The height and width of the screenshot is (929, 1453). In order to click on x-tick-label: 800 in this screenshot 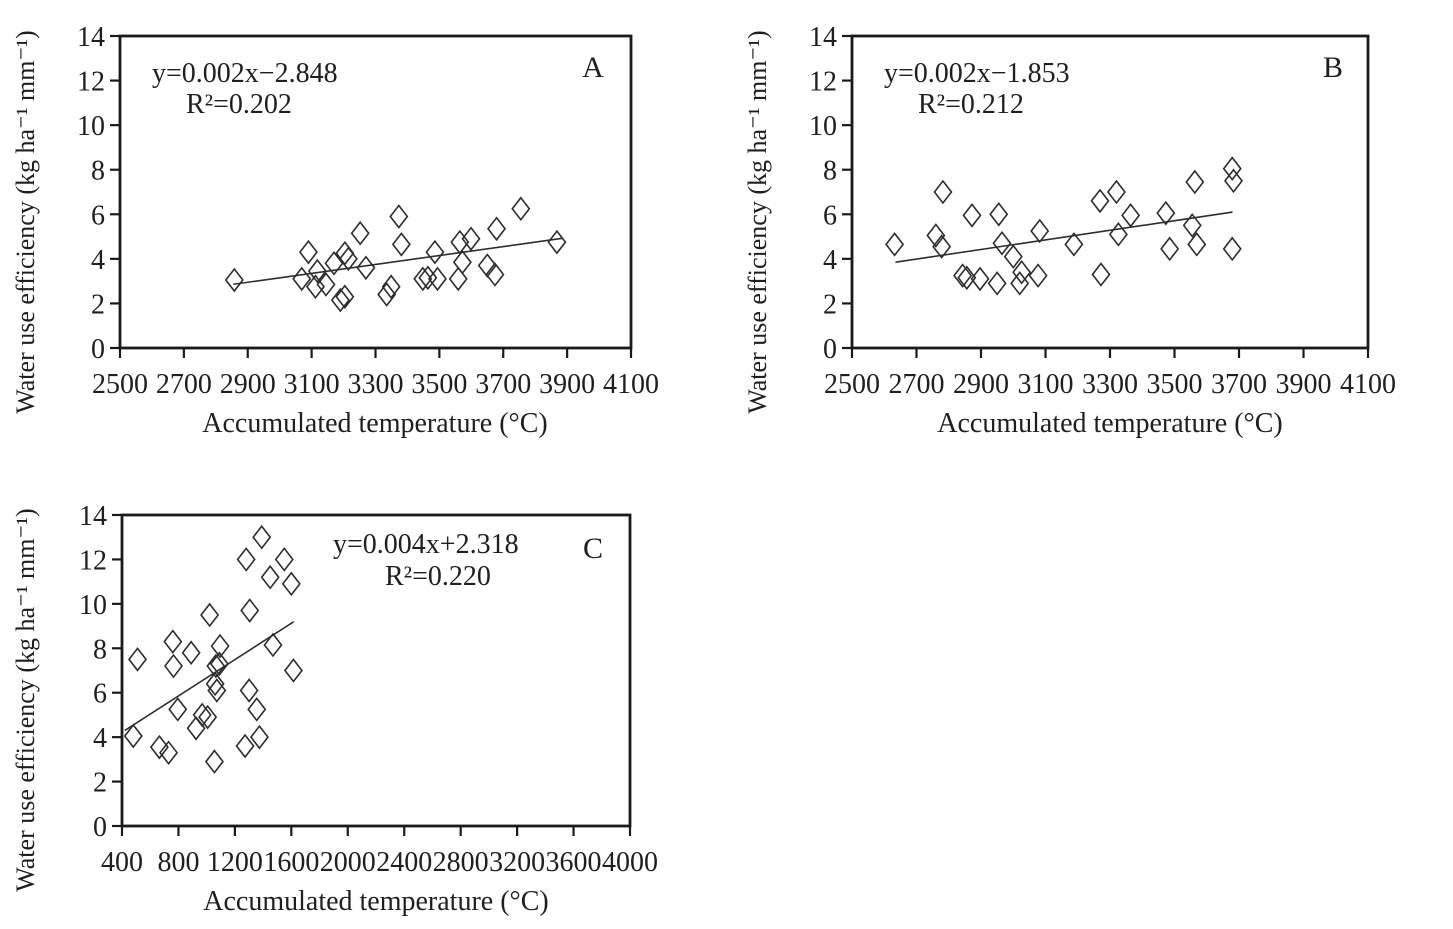, I will do `click(178, 862)`.